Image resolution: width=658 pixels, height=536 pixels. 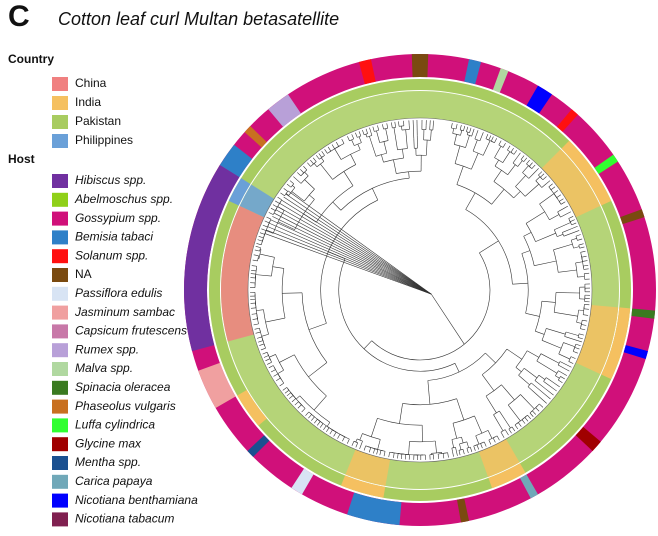 I want to click on legend-label: Glycine max, so click(x=108, y=443).